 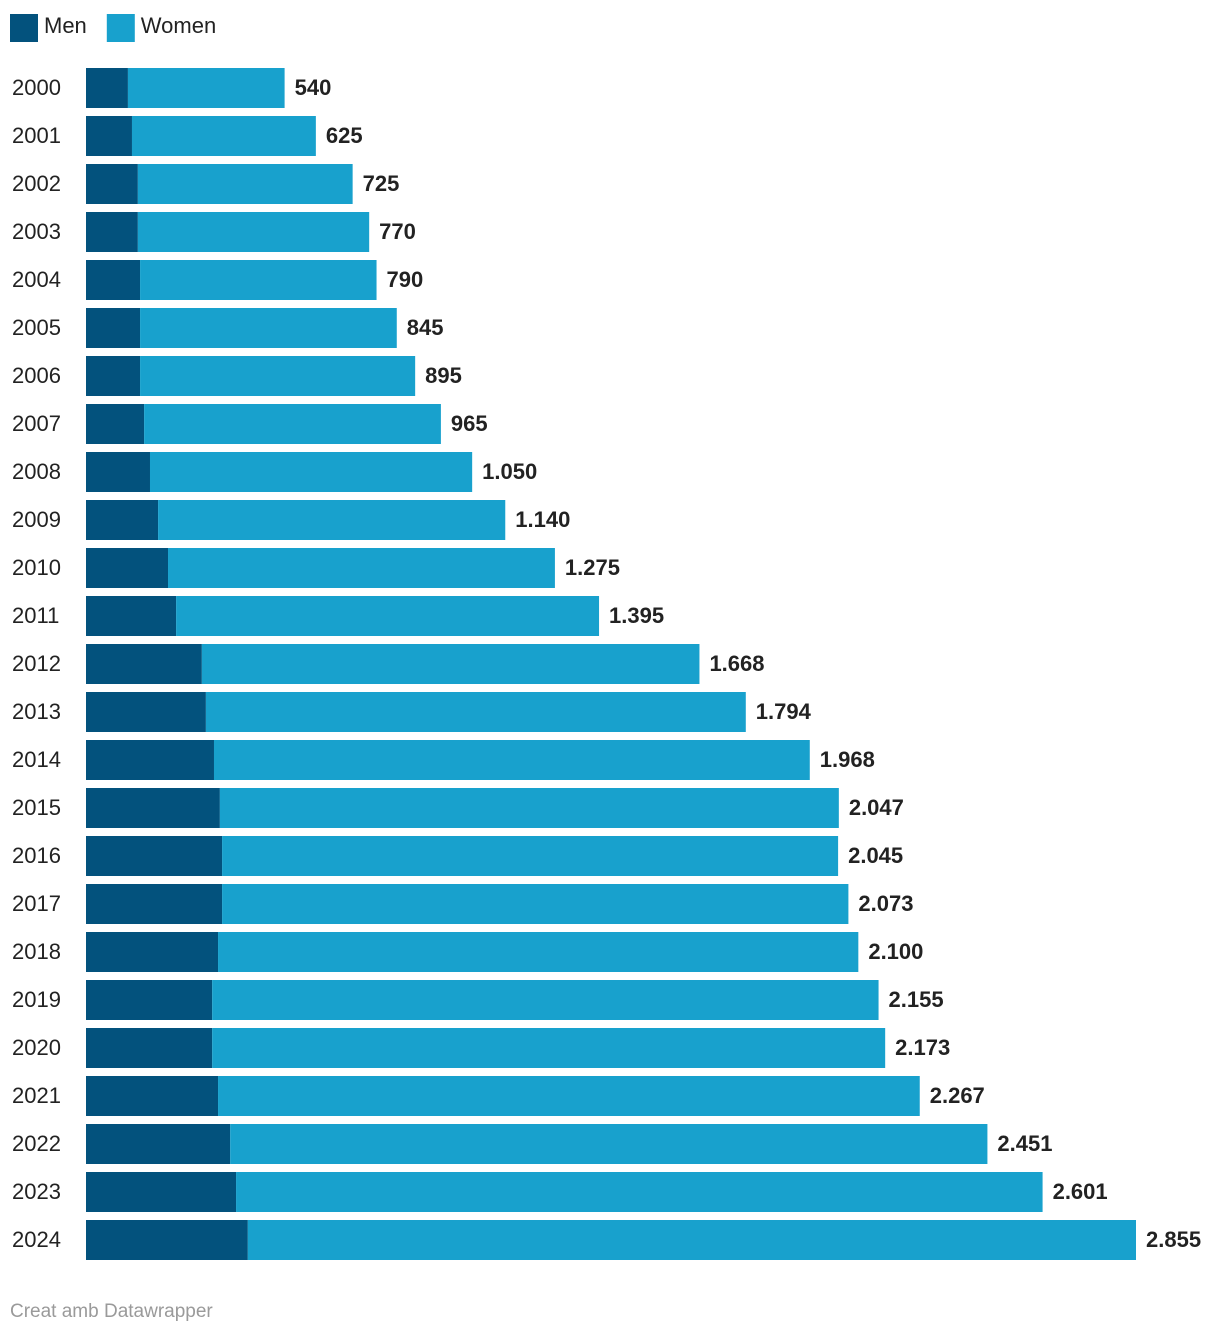 What do you see at coordinates (36, 1239) in the screenshot?
I see `y-tick-label: 2024` at bounding box center [36, 1239].